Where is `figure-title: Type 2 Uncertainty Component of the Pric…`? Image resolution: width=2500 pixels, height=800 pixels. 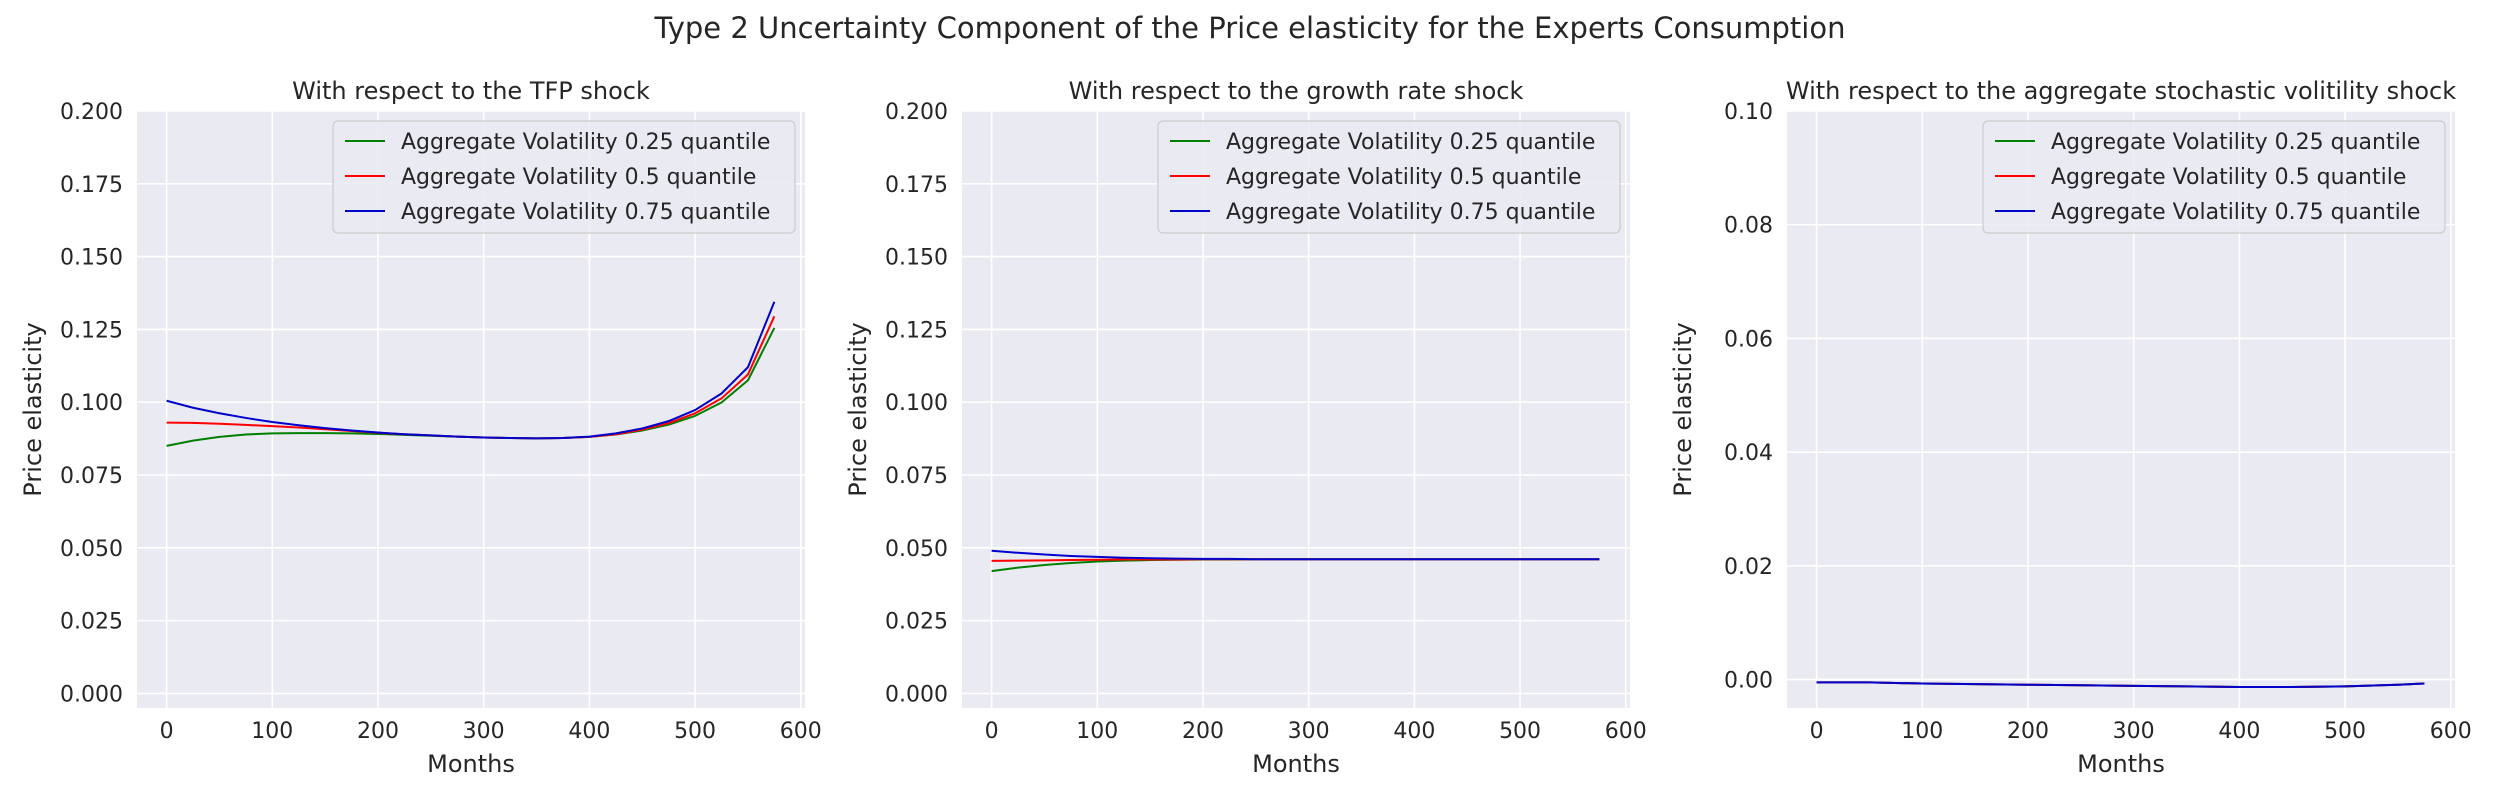 figure-title: Type 2 Uncertainty Component of the Pric… is located at coordinates (1250, 28).